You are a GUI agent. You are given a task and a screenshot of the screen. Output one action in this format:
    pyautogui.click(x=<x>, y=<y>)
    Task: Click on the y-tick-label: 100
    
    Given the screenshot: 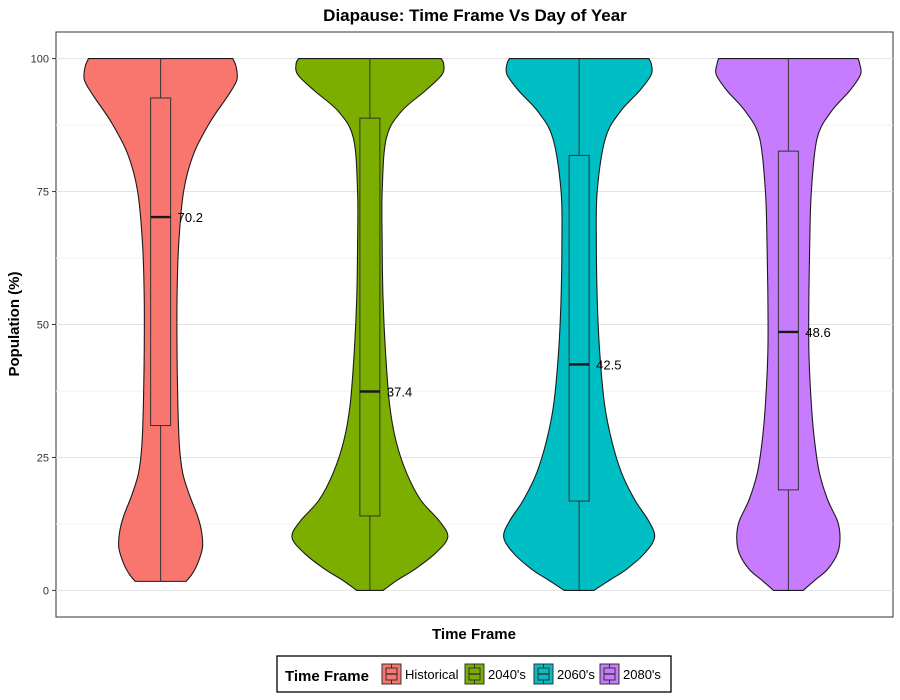 What is the action you would take?
    pyautogui.click(x=40, y=60)
    